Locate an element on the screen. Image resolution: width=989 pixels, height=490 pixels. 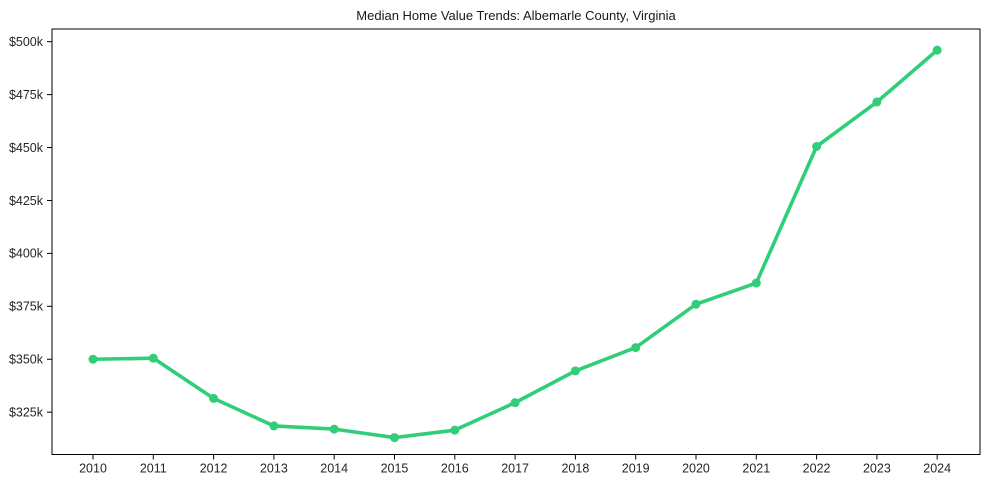
x-tick-label: 2019 is located at coordinates (636, 469).